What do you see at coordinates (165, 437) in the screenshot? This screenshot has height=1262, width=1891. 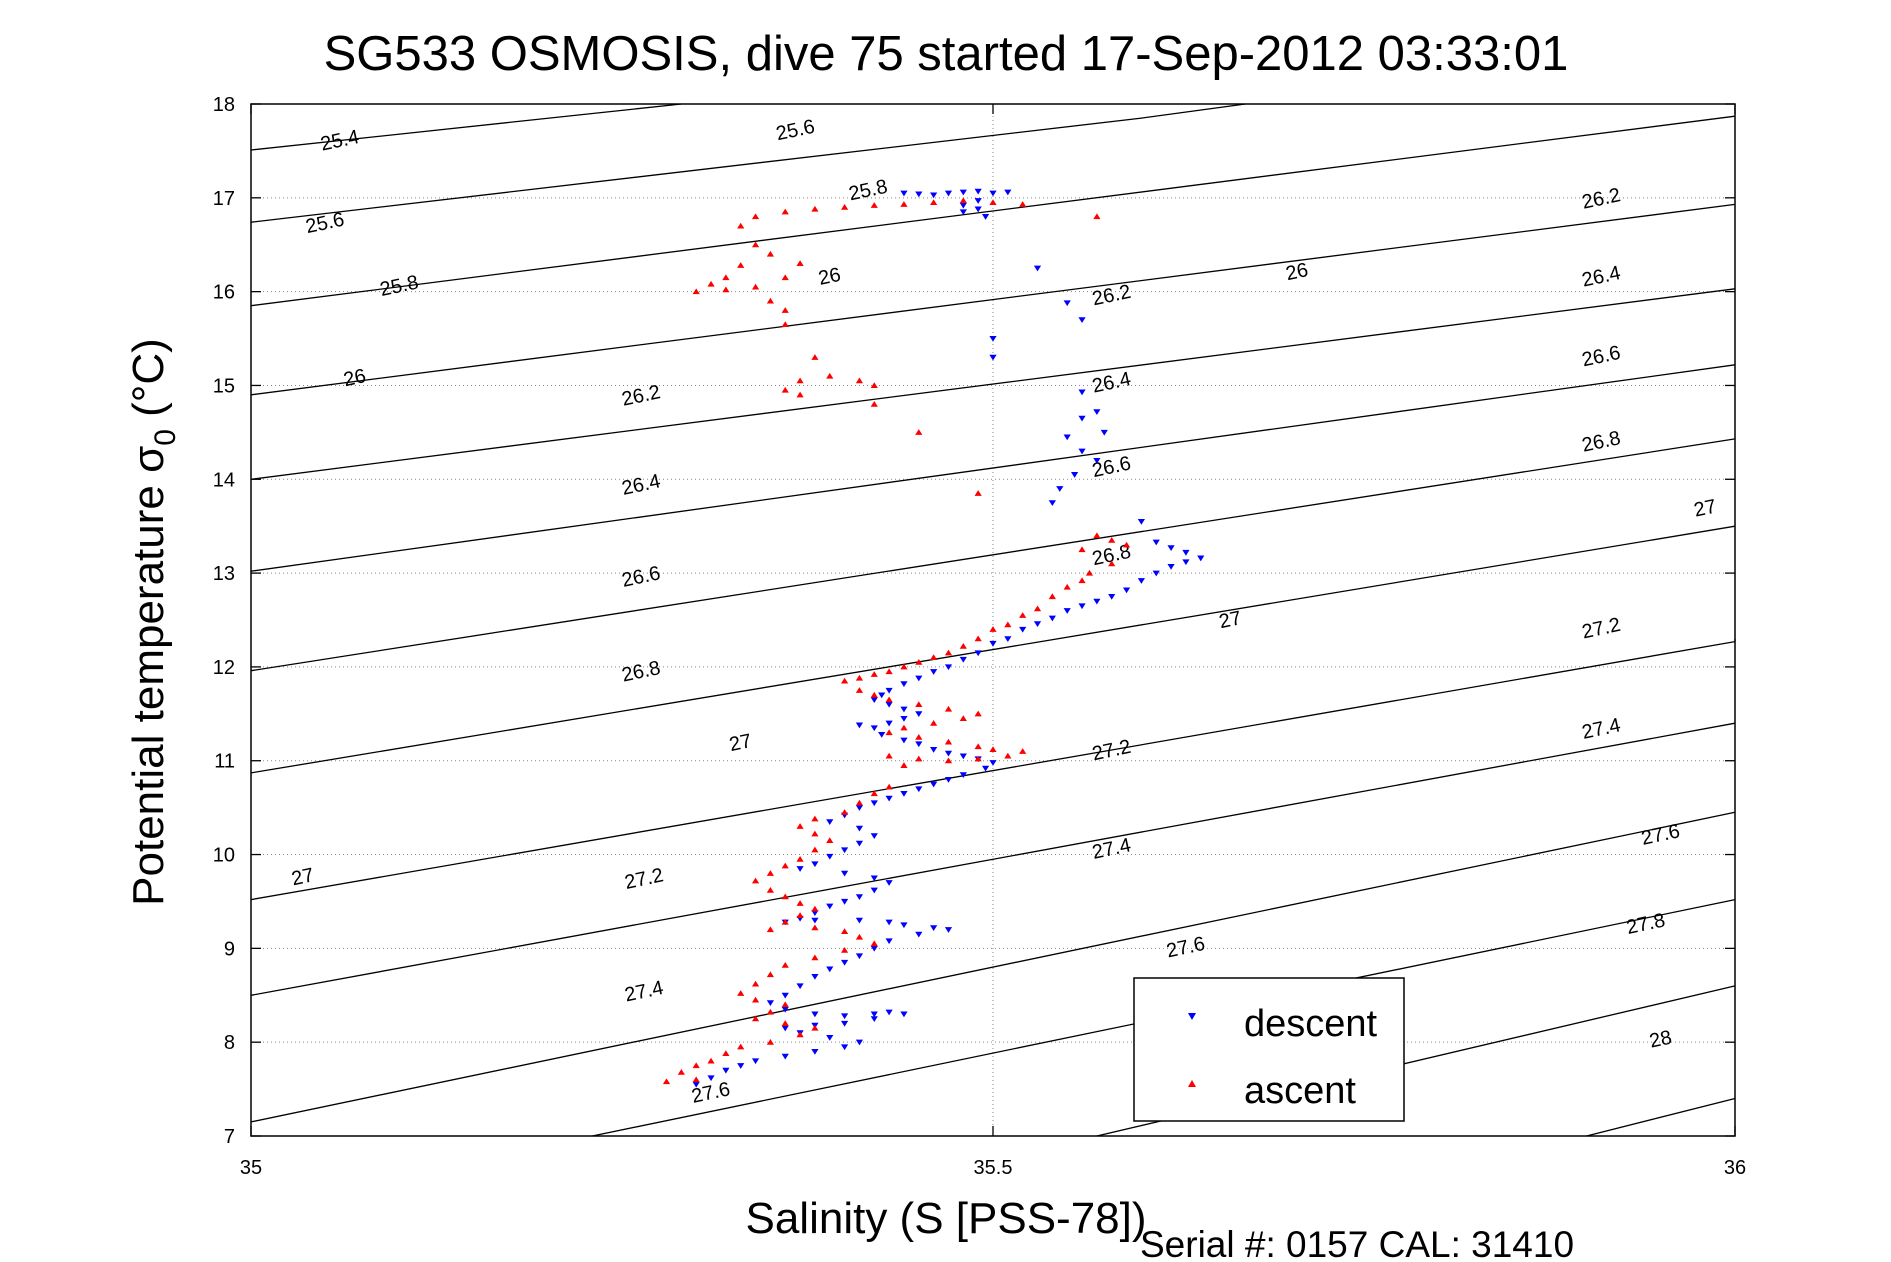 I see `y-axis-label-subscript: 0` at bounding box center [165, 437].